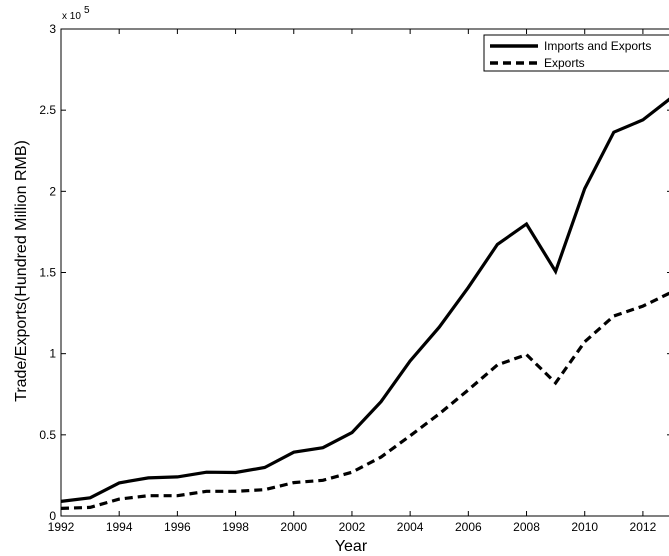 The height and width of the screenshot is (556, 669). I want to click on x-tick-label: 1992, so click(61, 527).